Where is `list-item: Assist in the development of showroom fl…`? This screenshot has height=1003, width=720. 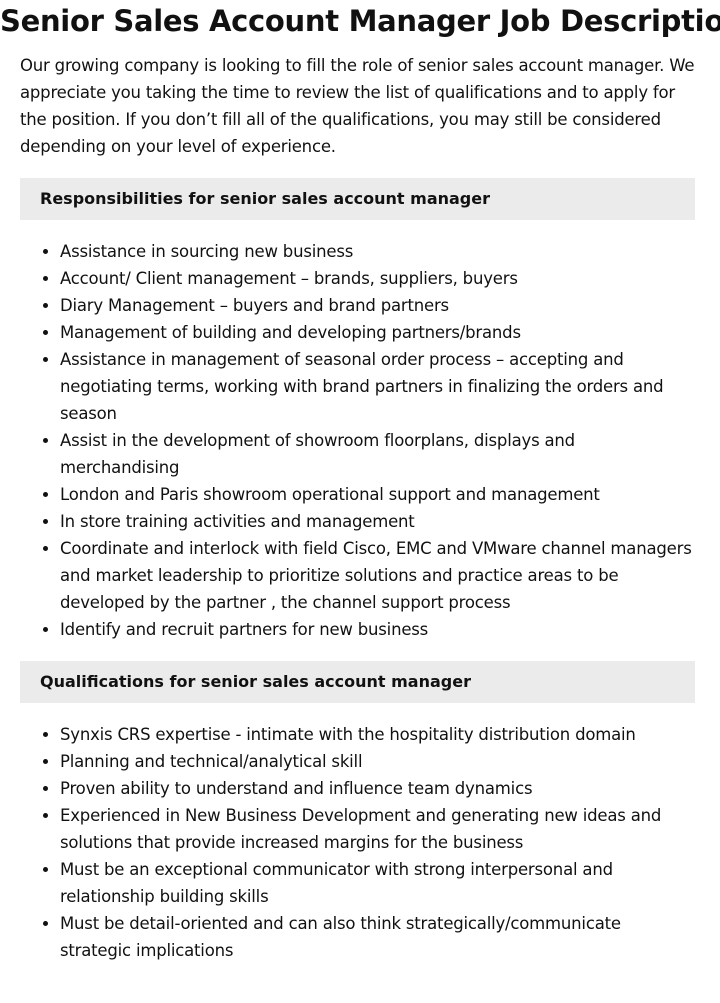
list-item: Assist in the development of showroom fl… is located at coordinates (377, 454).